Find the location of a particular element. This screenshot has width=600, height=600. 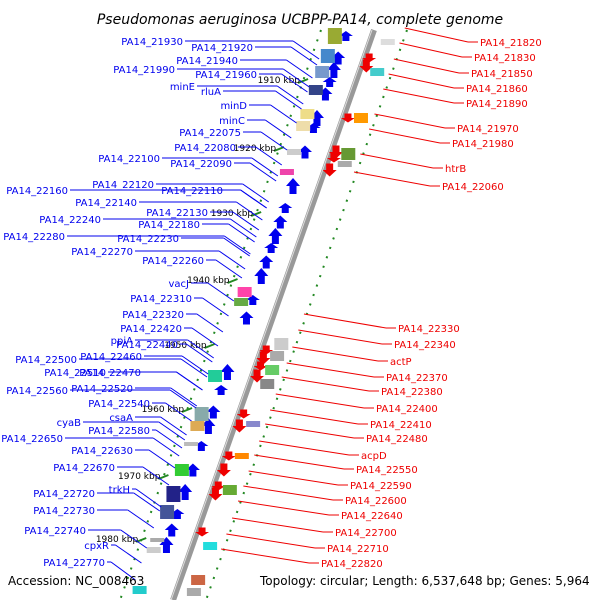

gene-label-left: PA14_22110 is located at coordinates (192, 191).